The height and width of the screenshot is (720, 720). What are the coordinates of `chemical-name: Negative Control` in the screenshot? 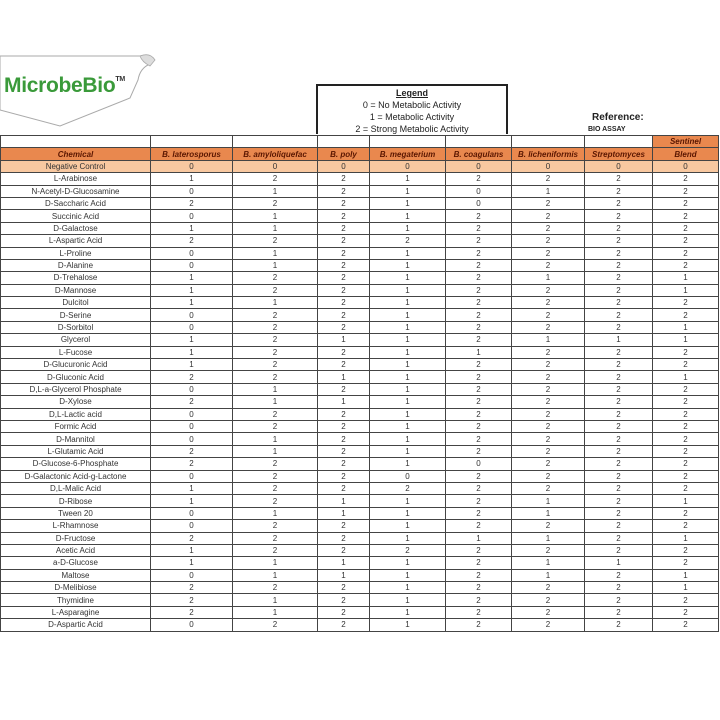 It's located at (75, 166).